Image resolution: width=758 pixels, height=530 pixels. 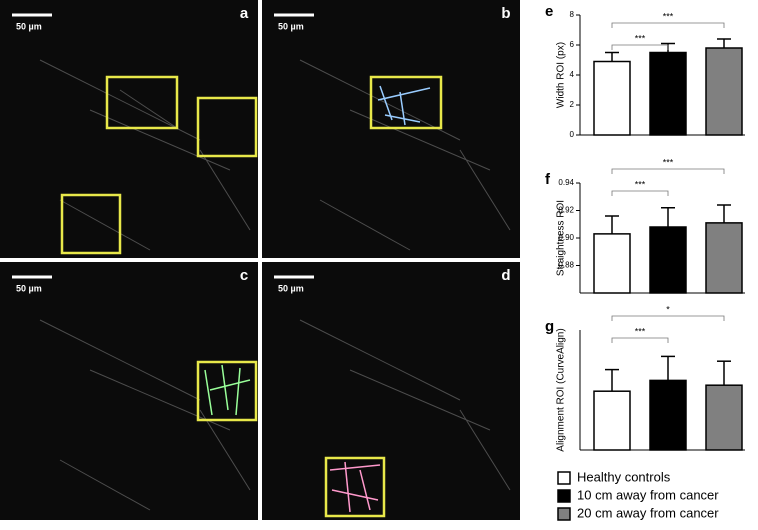 I want to click on panel-label: f, so click(x=548, y=179).